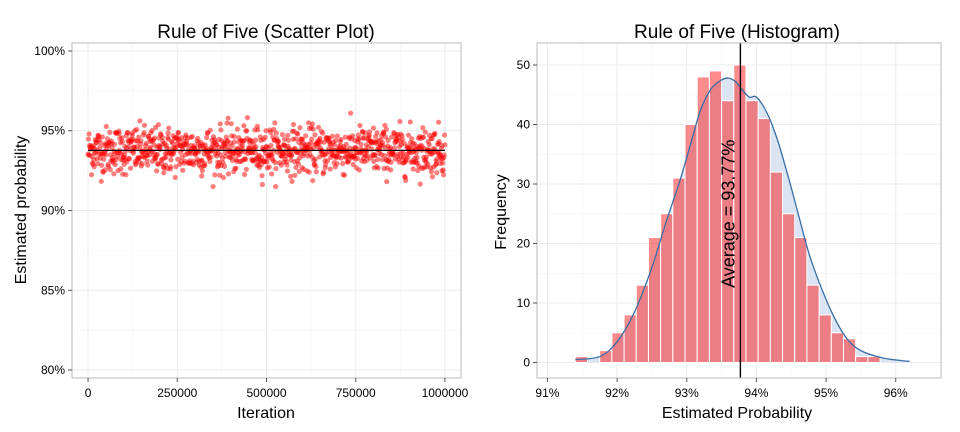 The image size is (960, 432). I want to click on scatter-y-tick-label: 95%, so click(53, 131).